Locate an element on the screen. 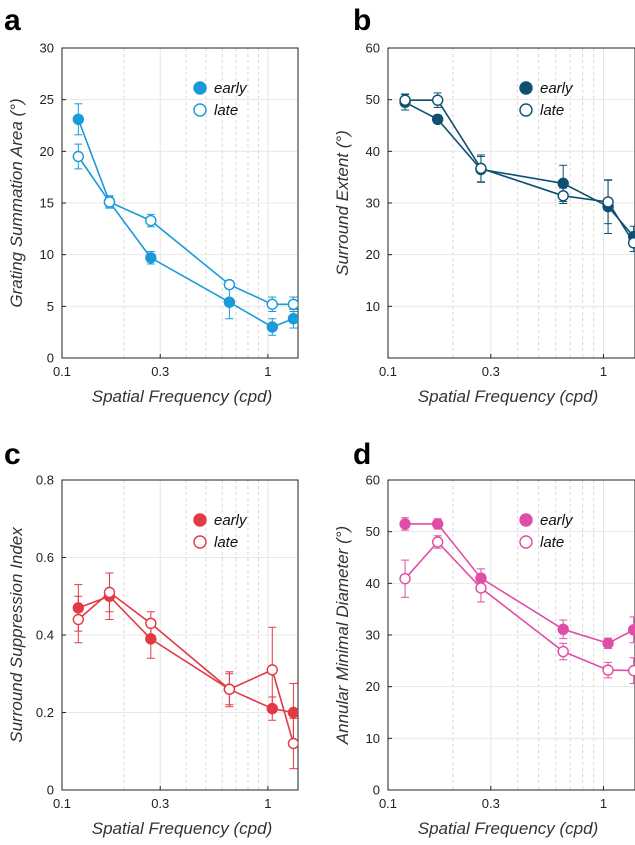 This screenshot has height=845, width=635. y-tick-label: 0.4 is located at coordinates (45, 635).